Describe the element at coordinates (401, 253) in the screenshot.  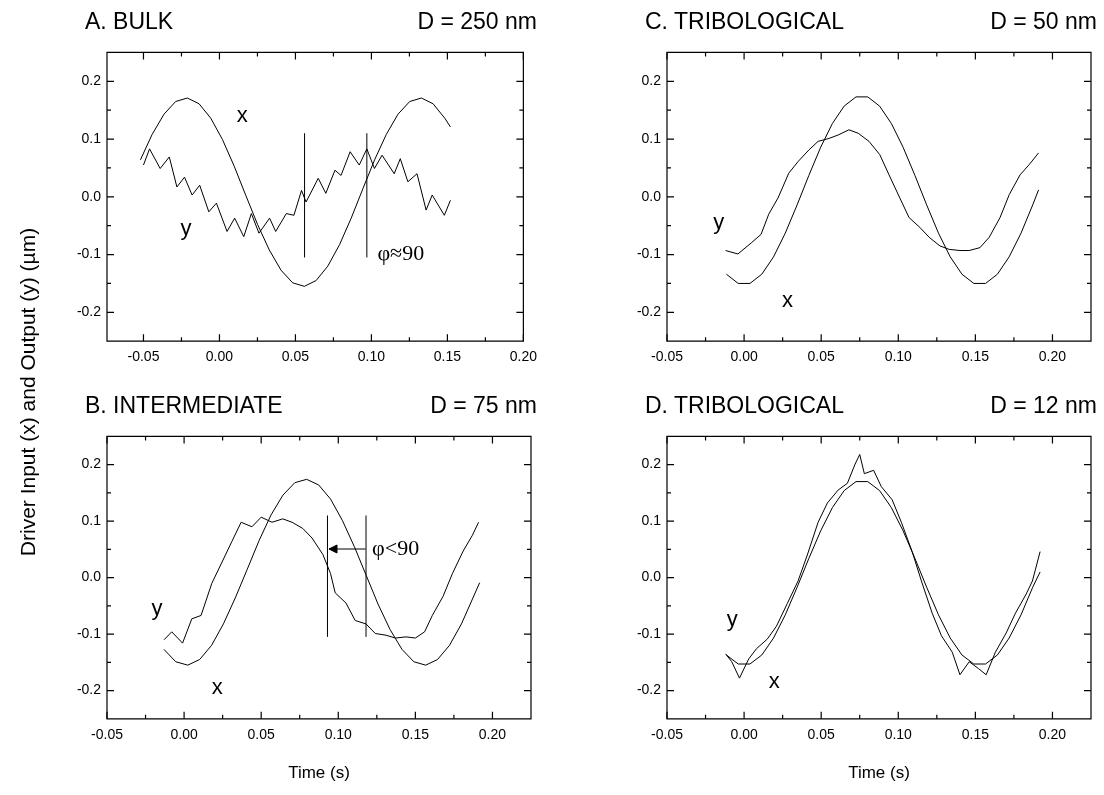
I see `annotation: φ≈90` at that location.